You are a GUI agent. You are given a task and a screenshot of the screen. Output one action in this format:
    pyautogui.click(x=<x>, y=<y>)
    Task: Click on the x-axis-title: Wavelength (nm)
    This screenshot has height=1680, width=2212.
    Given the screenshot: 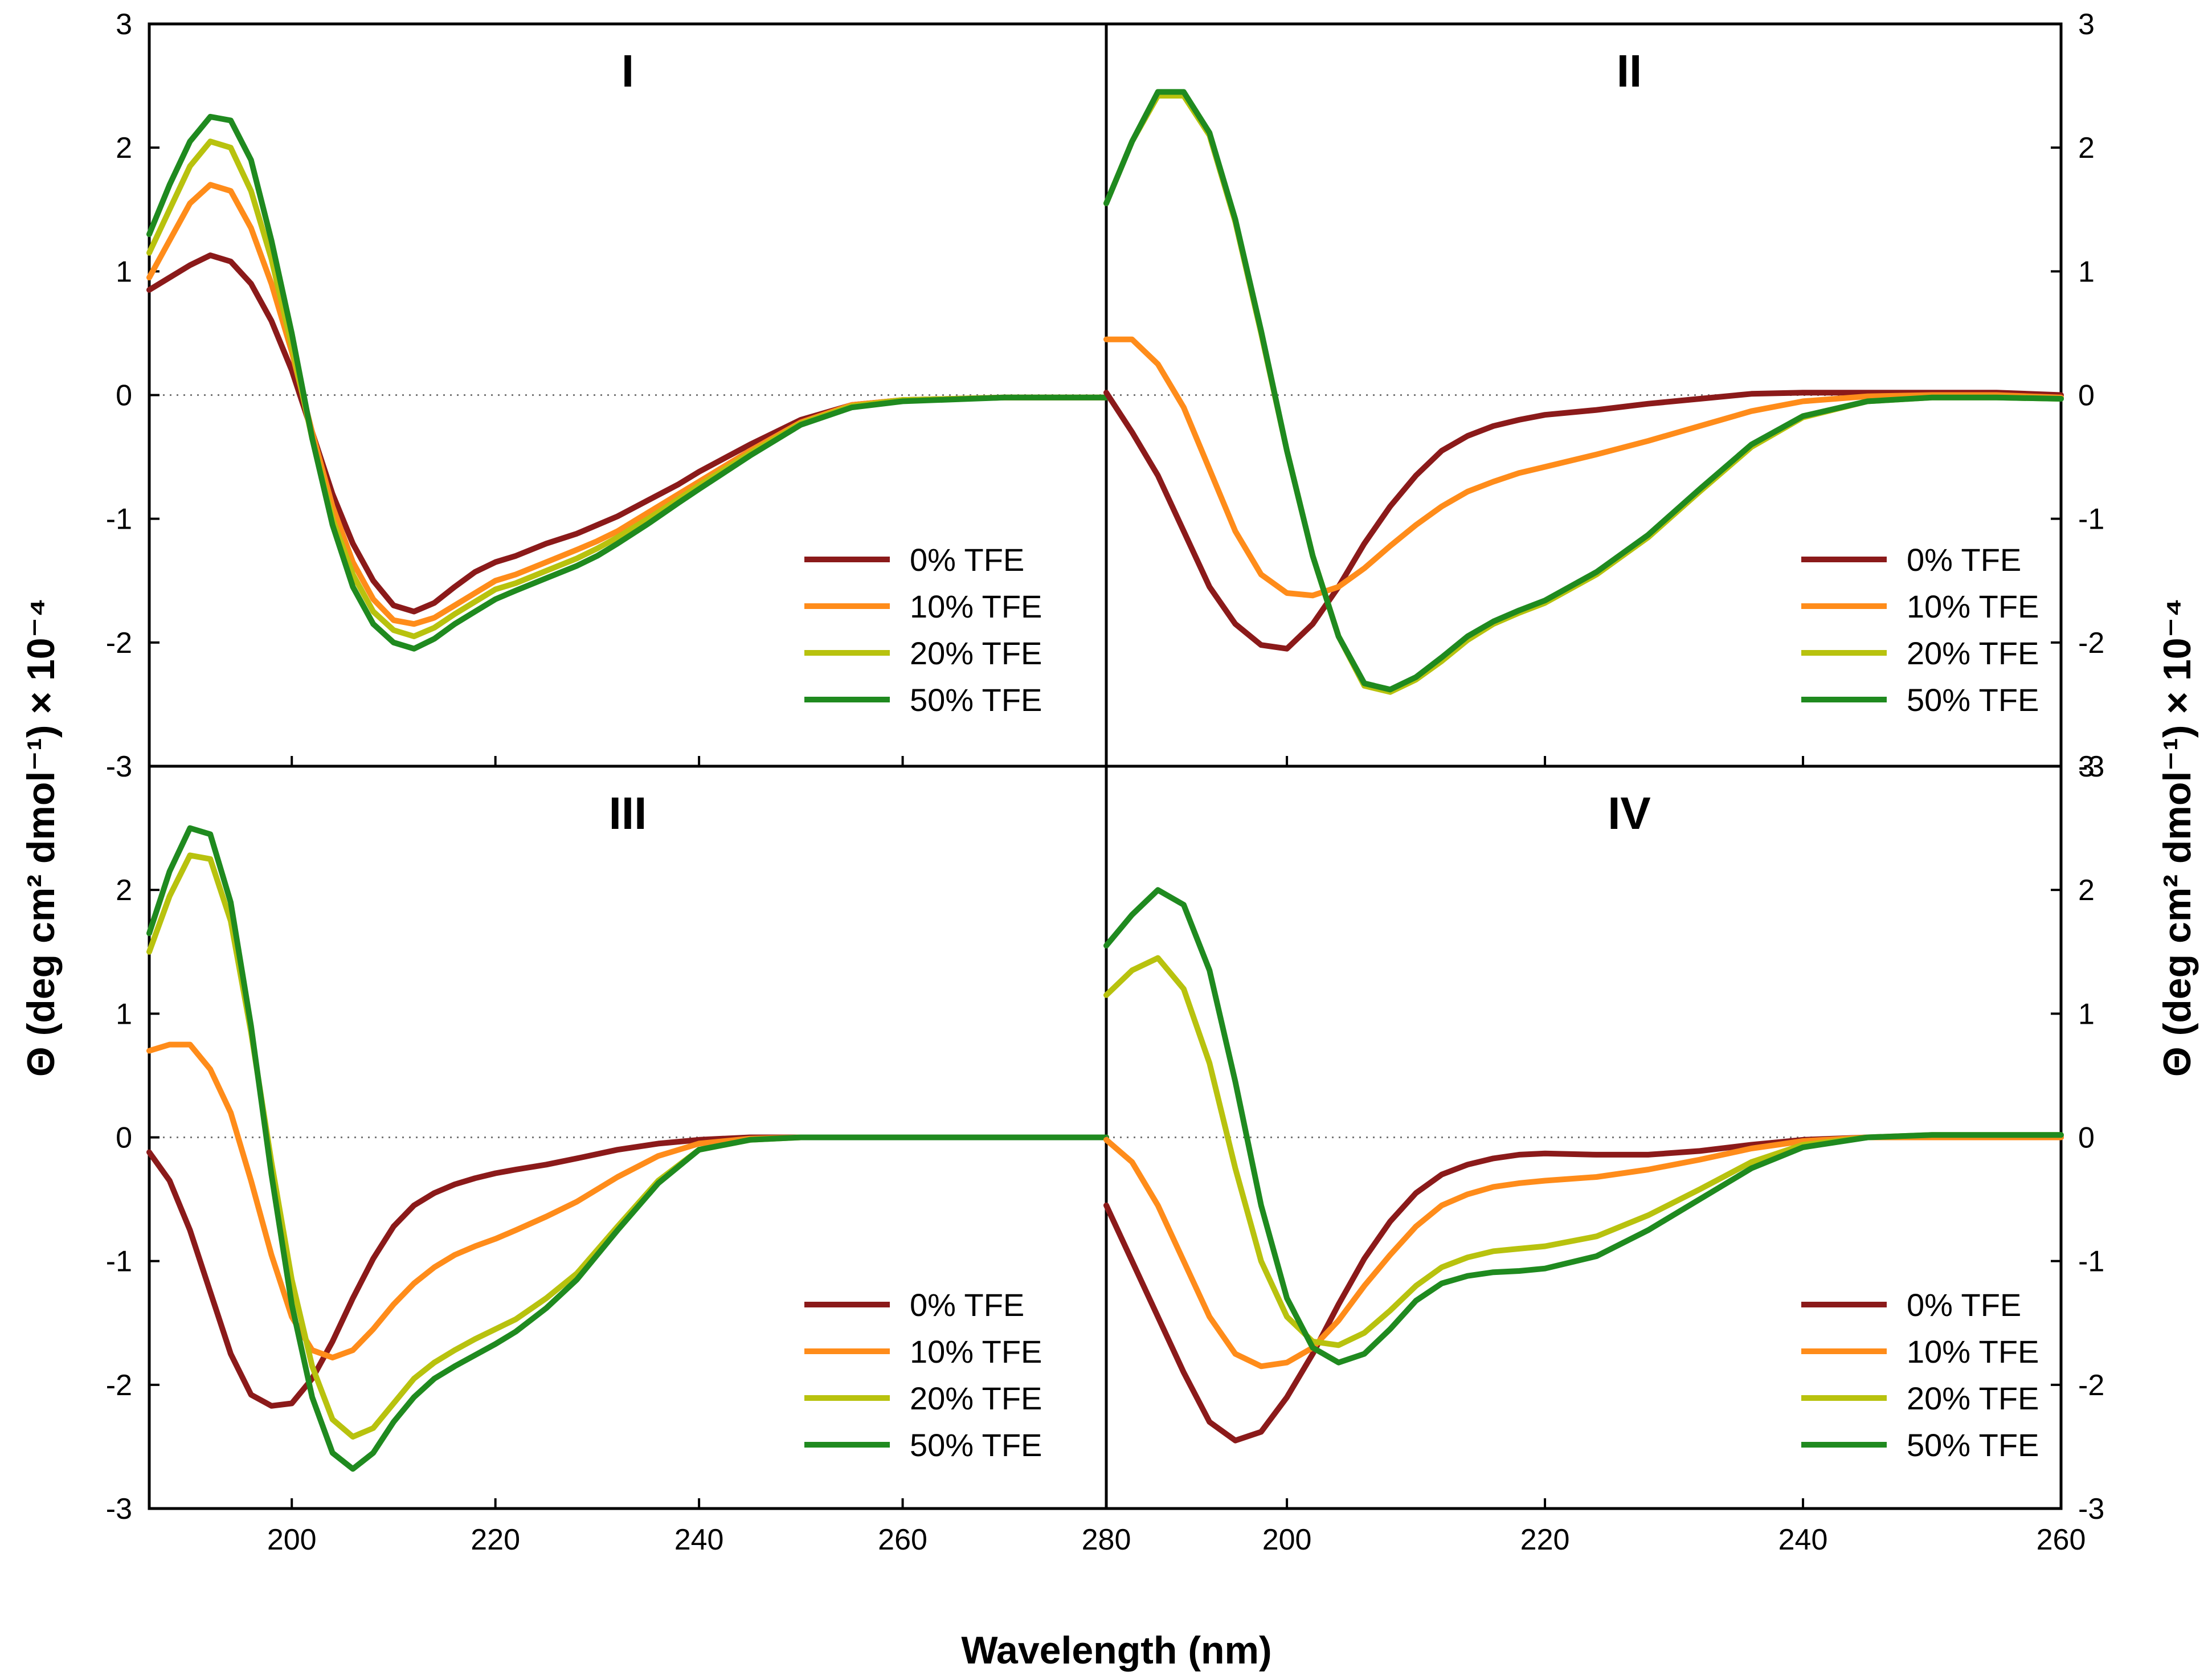 What is the action you would take?
    pyautogui.click(x=1116, y=1650)
    